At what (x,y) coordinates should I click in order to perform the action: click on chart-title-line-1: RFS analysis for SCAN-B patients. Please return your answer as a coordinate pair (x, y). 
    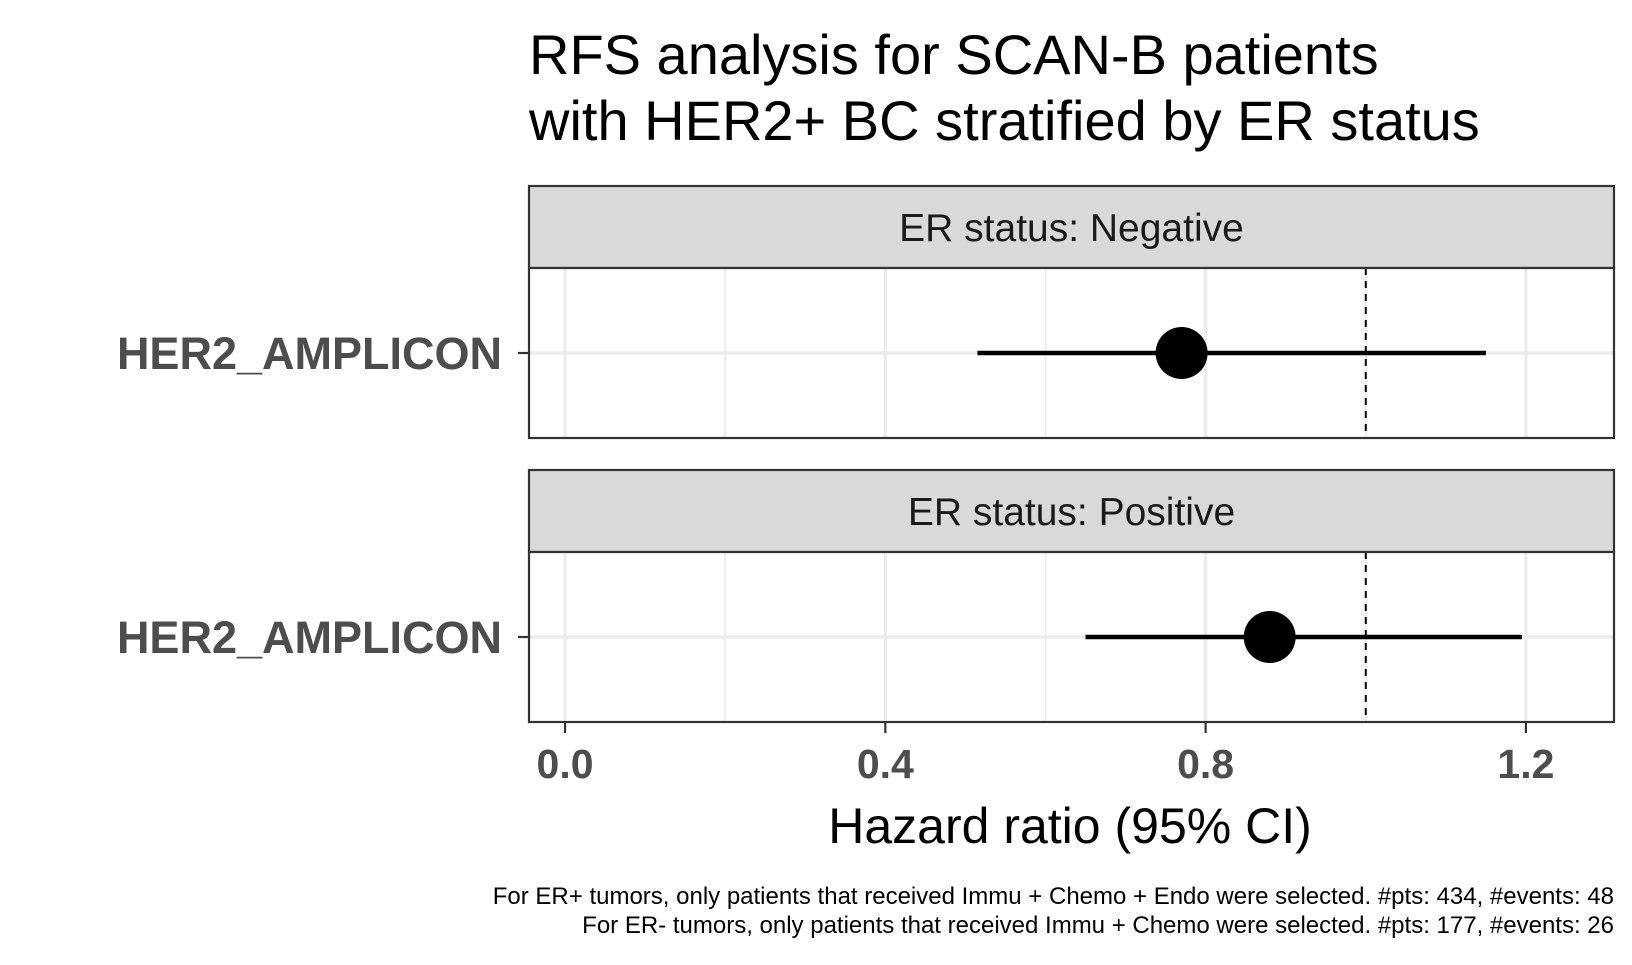
    Looking at the image, I should click on (954, 54).